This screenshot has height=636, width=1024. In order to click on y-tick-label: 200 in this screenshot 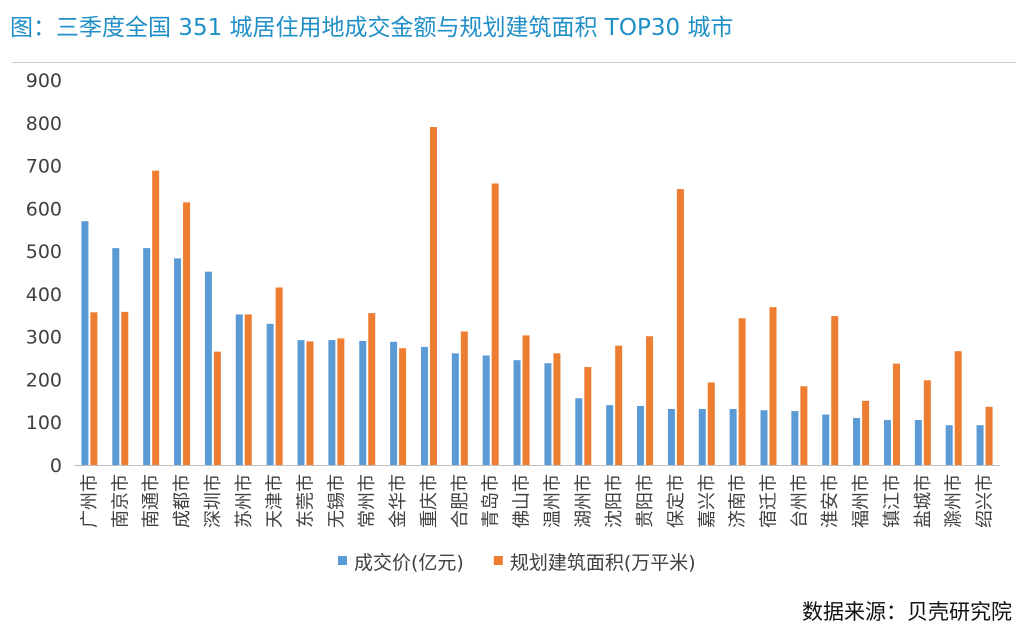, I will do `click(44, 380)`.